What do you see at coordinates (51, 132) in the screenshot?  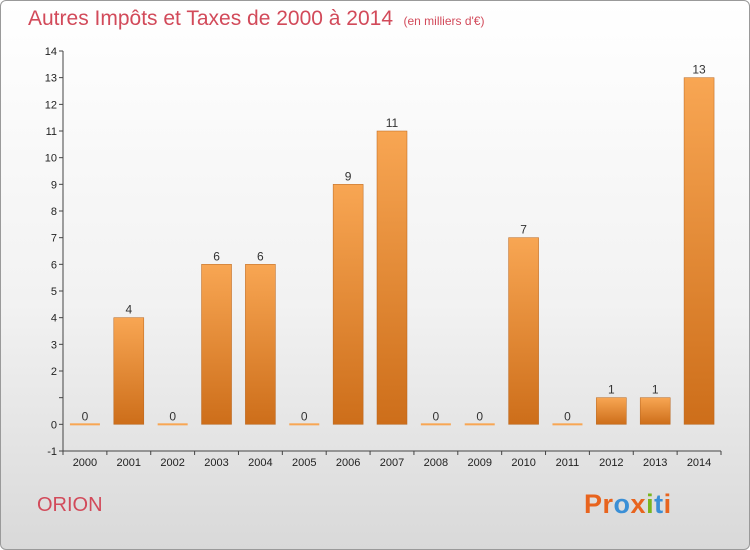 I see `y-tick-label: 11` at bounding box center [51, 132].